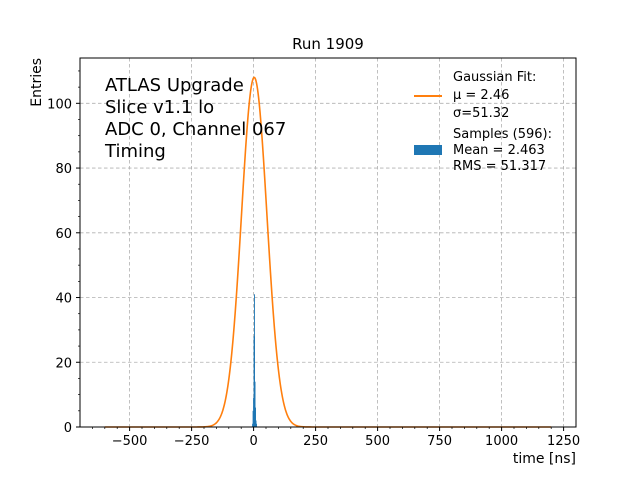 This screenshot has height=480, width=640. Describe the element at coordinates (130, 441) in the screenshot. I see `x-tick-label: −500` at that location.